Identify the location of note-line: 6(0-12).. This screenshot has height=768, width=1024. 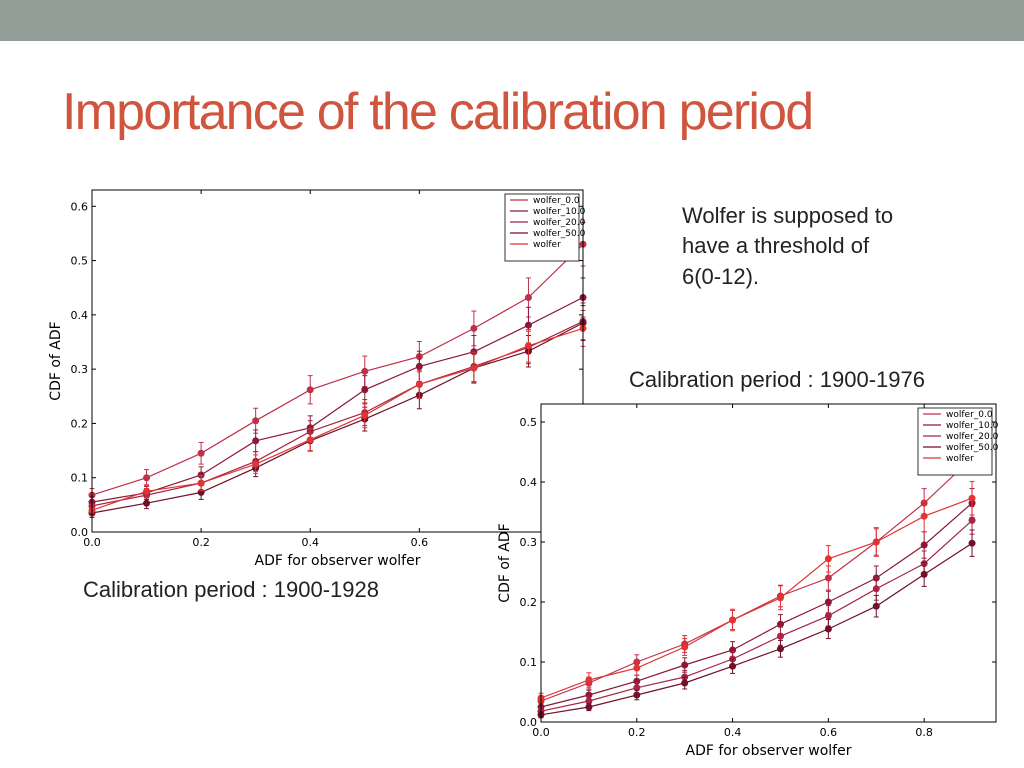
(721, 276).